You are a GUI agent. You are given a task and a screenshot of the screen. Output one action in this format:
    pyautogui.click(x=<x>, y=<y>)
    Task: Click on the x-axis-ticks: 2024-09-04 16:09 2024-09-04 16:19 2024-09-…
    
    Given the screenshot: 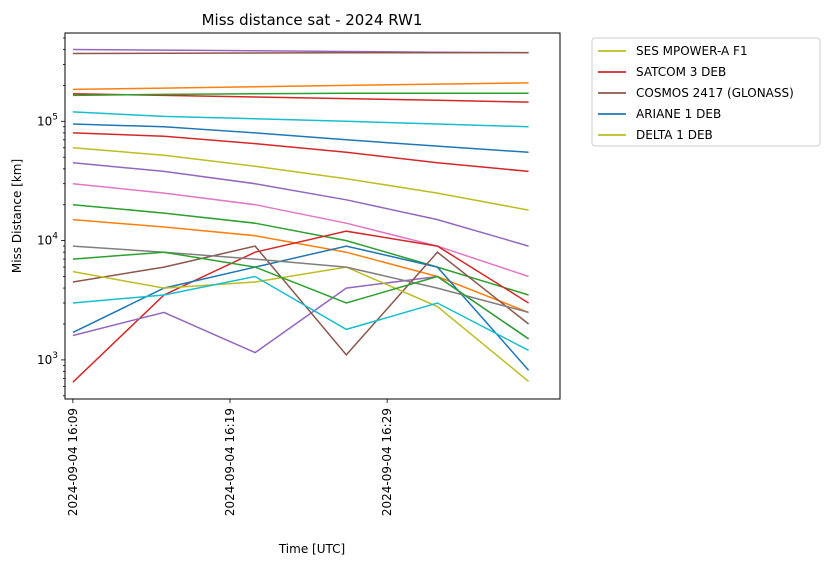 What is the action you would take?
    pyautogui.click(x=230, y=457)
    